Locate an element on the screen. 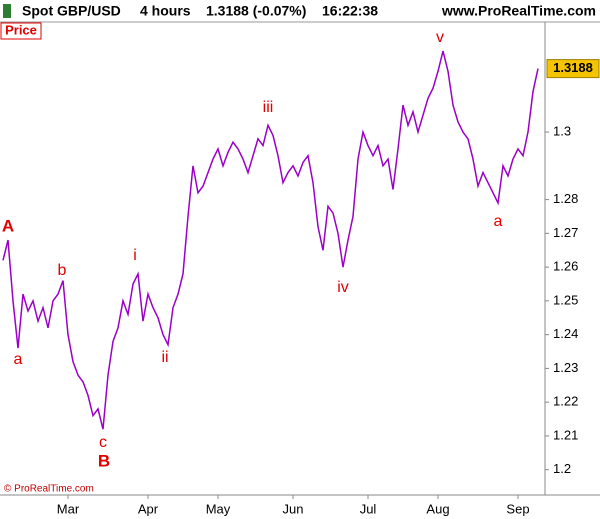 This screenshot has height=519, width=600. header-icon is located at coordinates (7, 11).